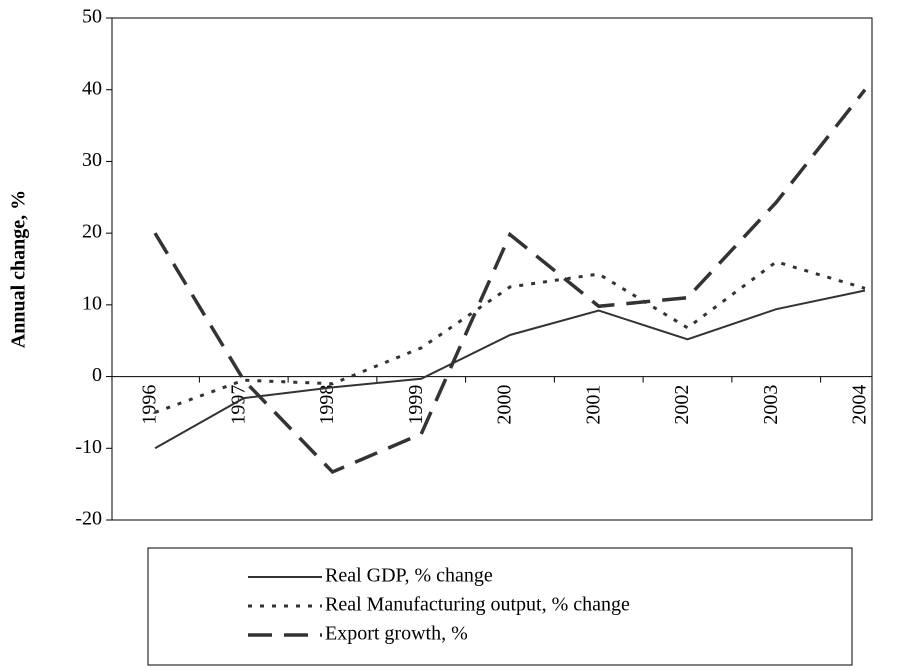 This screenshot has height=671, width=901. I want to click on y-tick-label: -10, so click(88, 447).